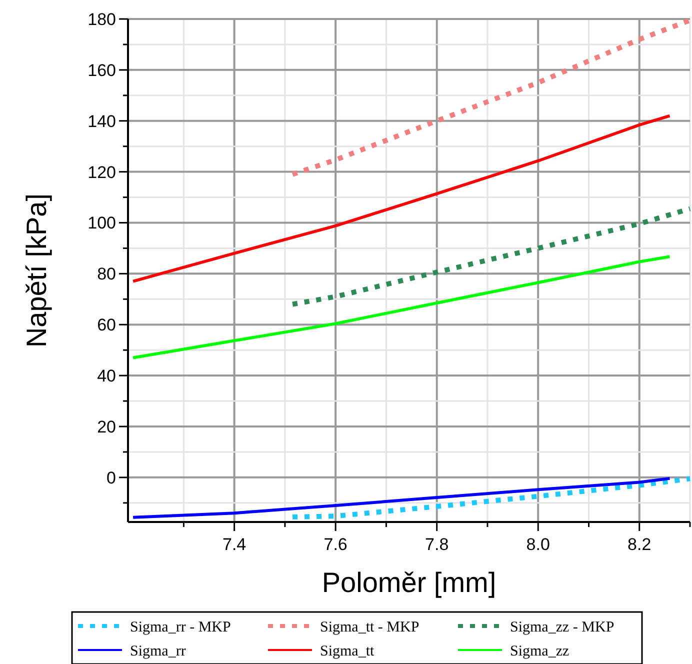 The height and width of the screenshot is (664, 692). I want to click on y-tick-label: 40, so click(106, 376).